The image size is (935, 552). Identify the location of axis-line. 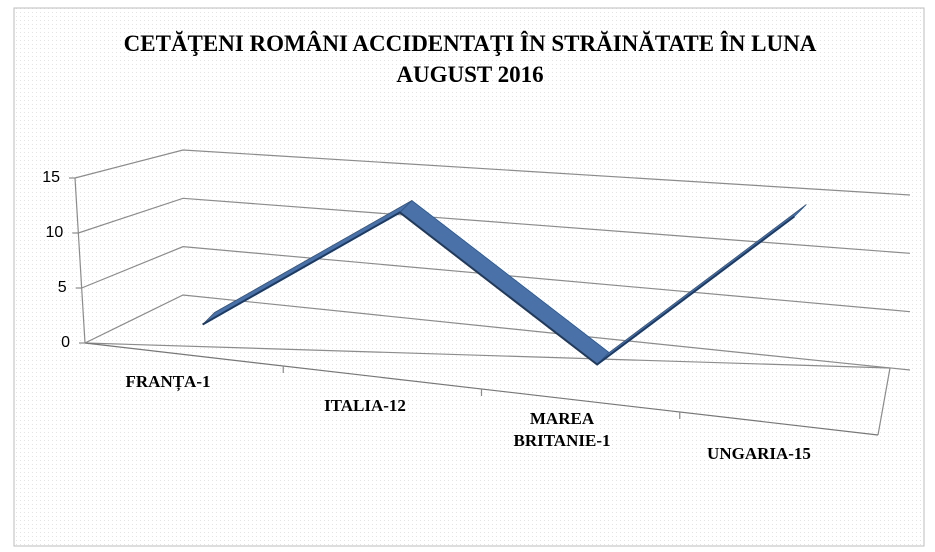
(80, 260).